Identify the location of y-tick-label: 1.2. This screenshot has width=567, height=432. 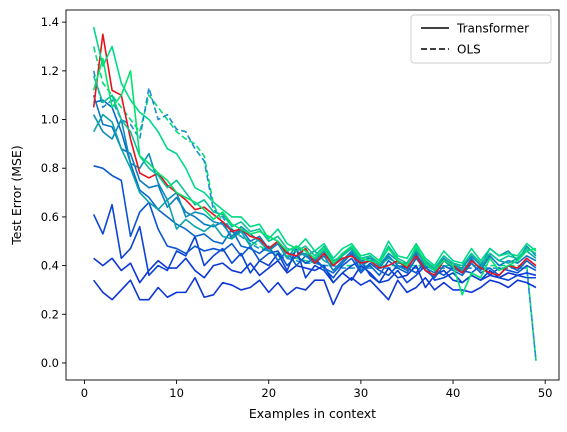
(50, 71).